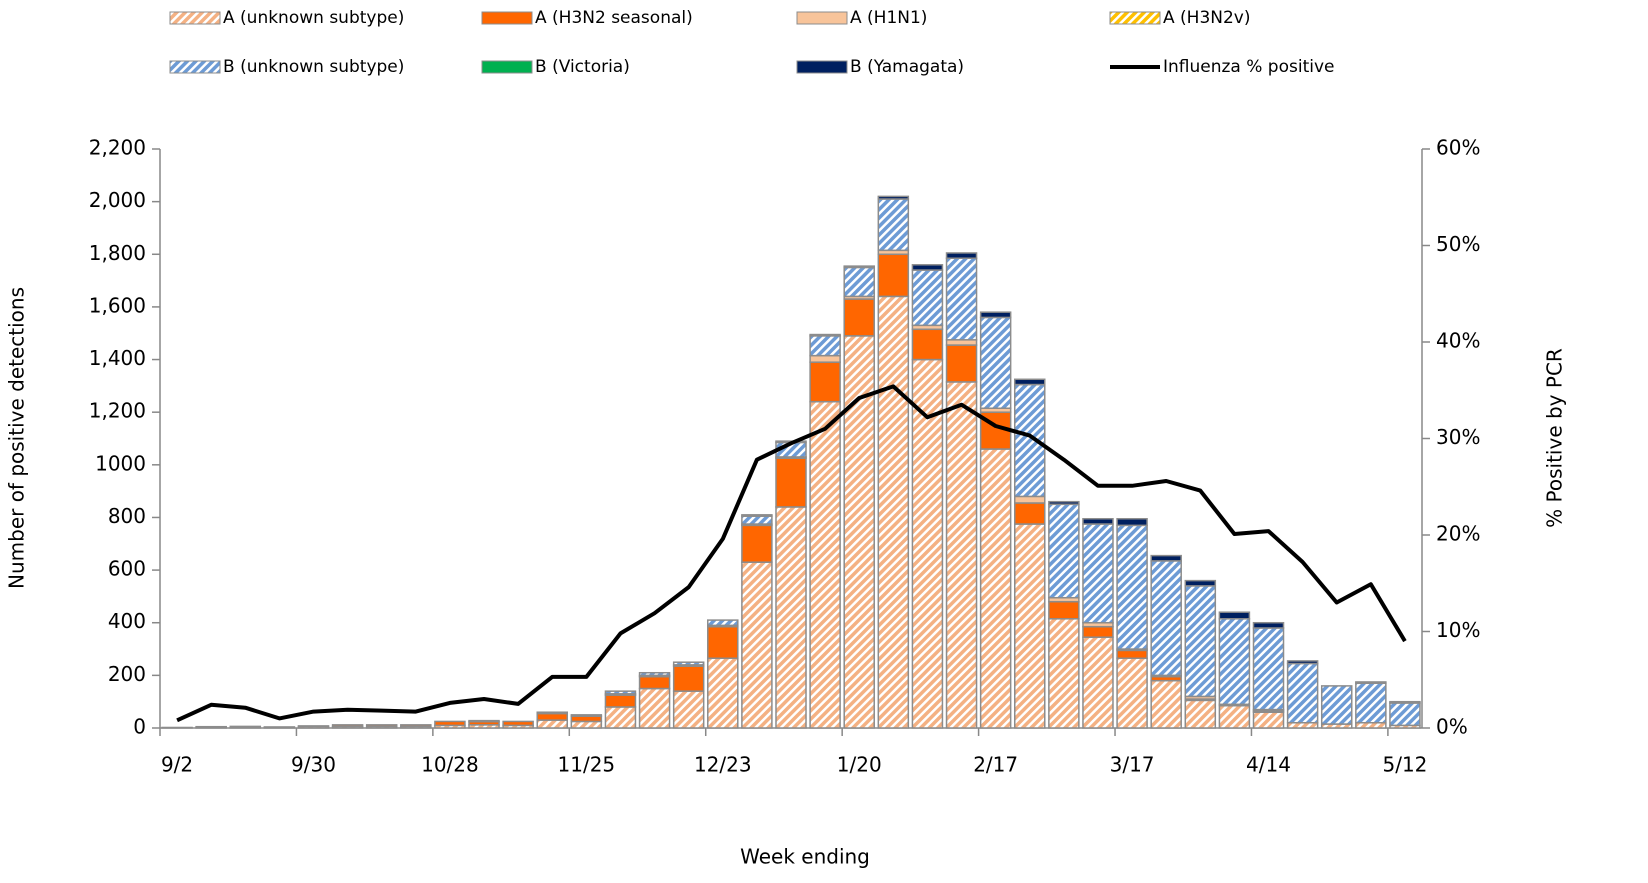  I want to click on legend-label: A (unknown subtype), so click(313, 18).